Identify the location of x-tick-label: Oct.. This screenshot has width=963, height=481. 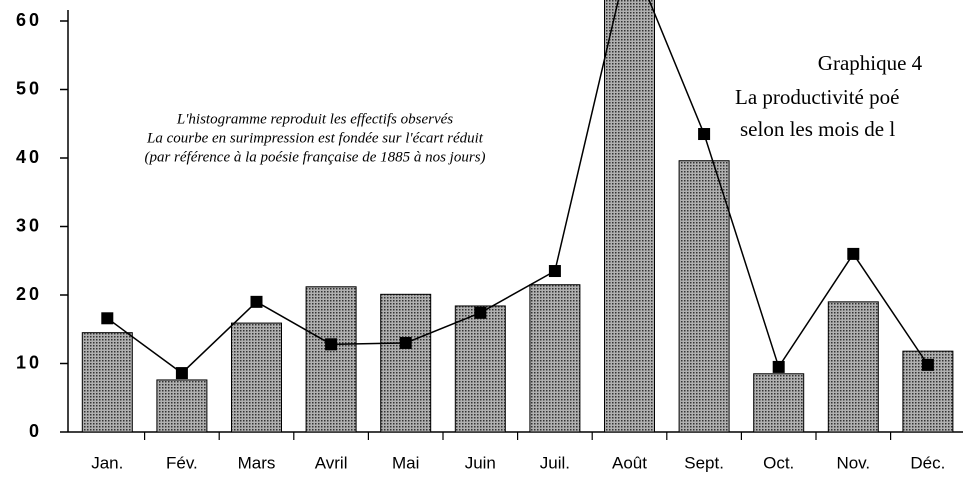
(778, 462).